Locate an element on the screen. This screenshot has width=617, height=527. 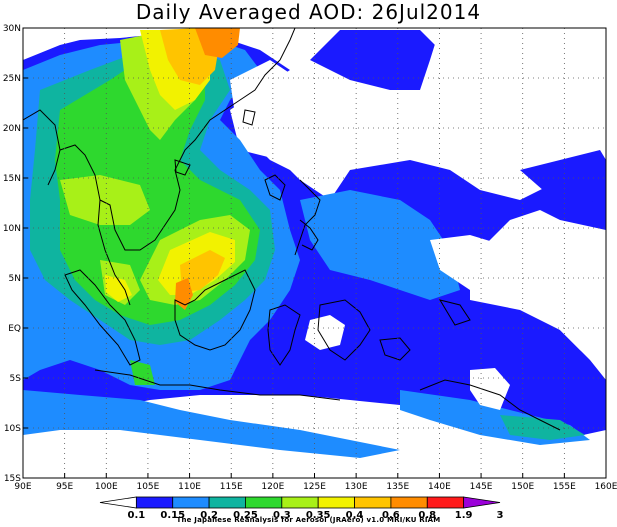
lat-label: 30N is located at coordinates (12, 29).